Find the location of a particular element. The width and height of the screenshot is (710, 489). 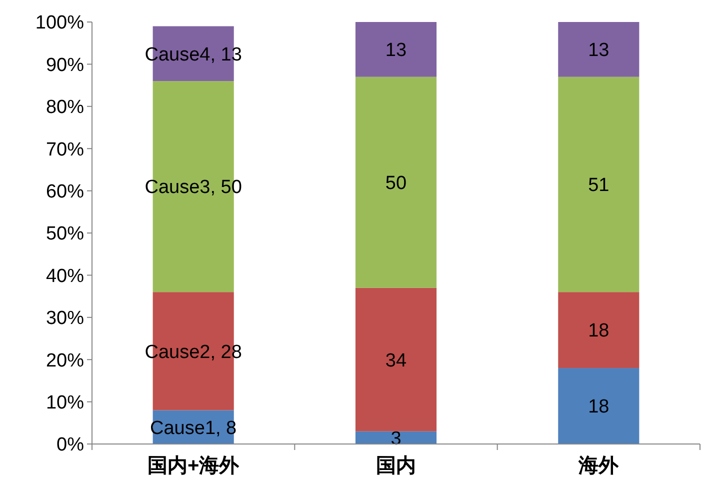

y-tick-label: 20% is located at coordinates (65, 361).